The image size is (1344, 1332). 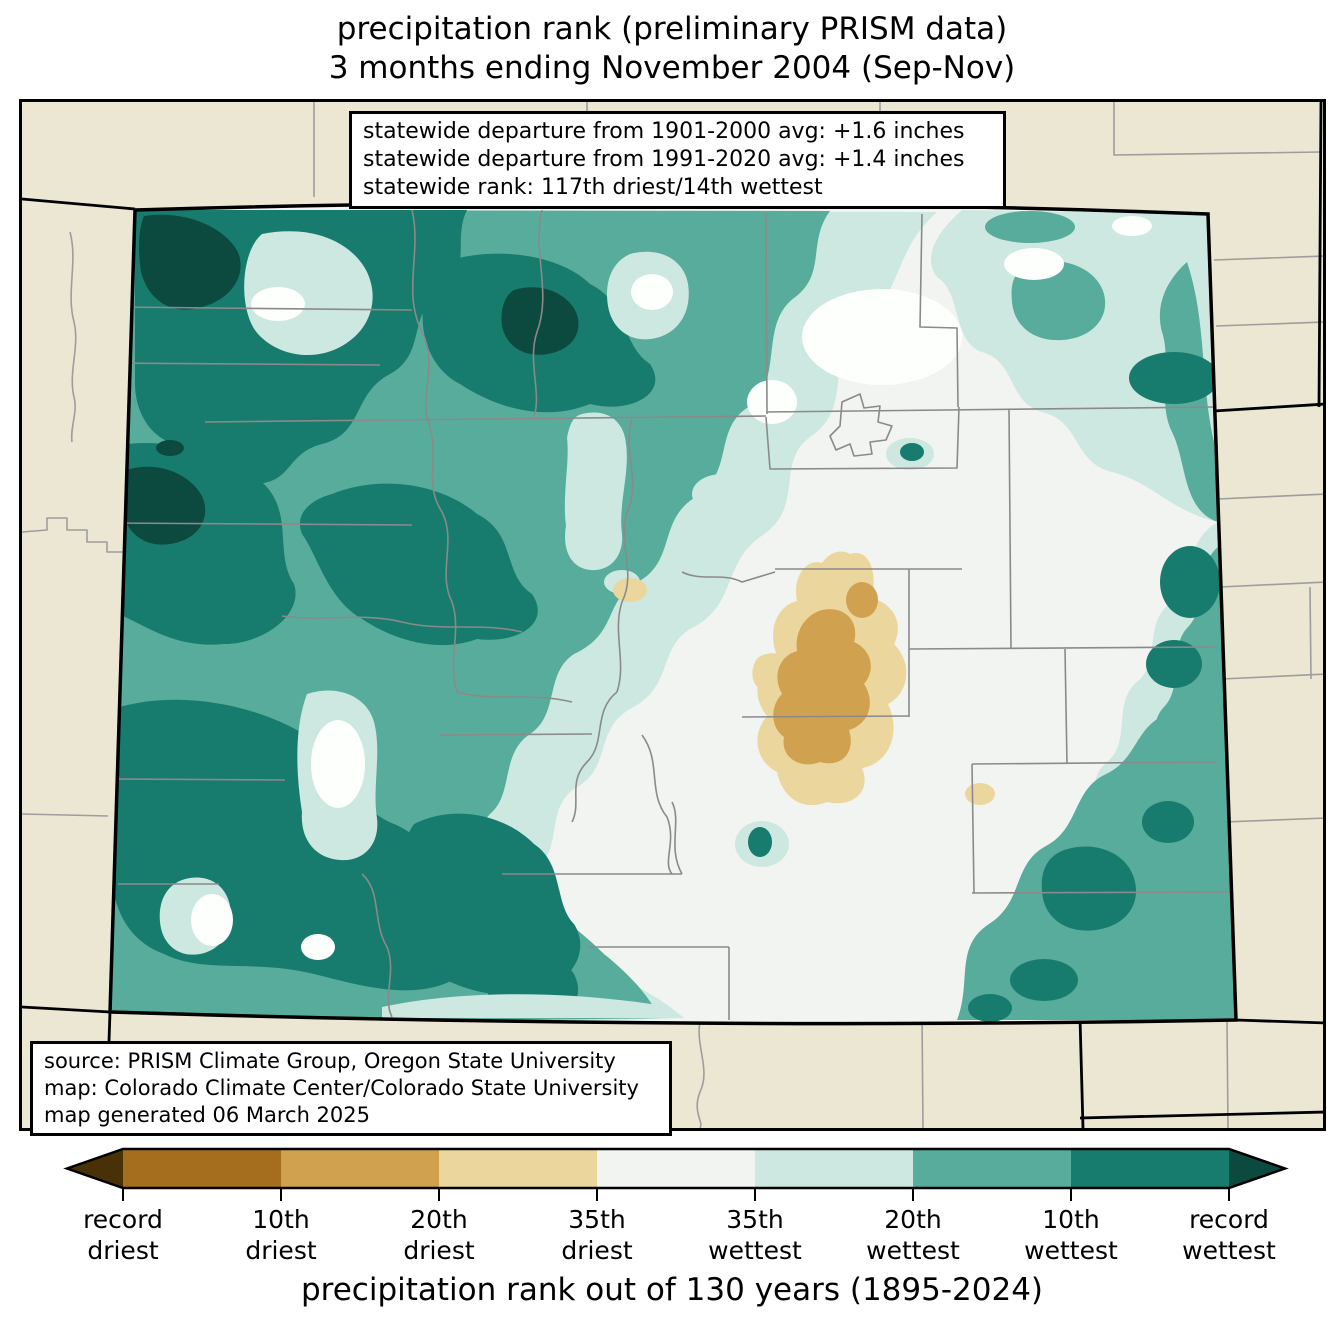 What do you see at coordinates (676, 1194) in the screenshot?
I see `colorbar-ticks` at bounding box center [676, 1194].